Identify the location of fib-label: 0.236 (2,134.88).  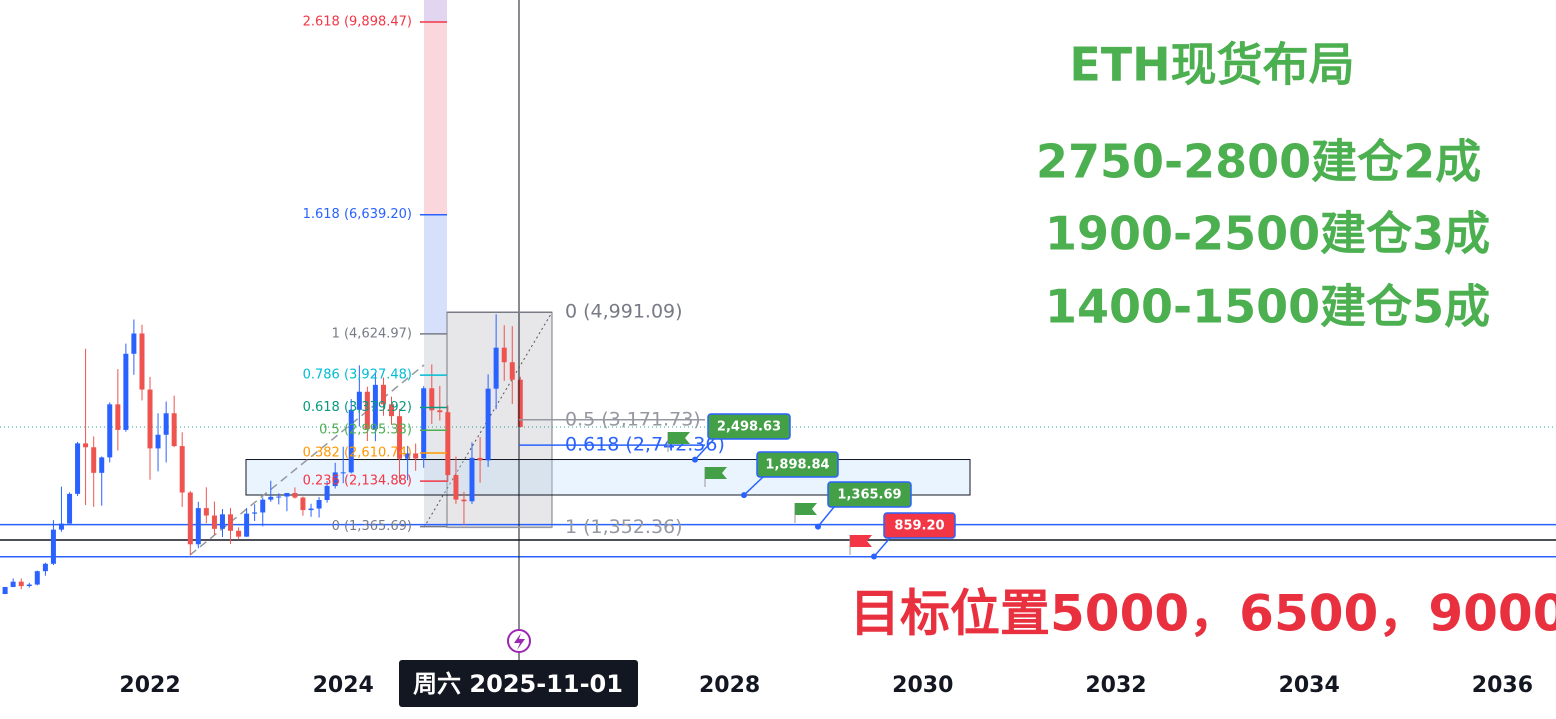
(357, 481).